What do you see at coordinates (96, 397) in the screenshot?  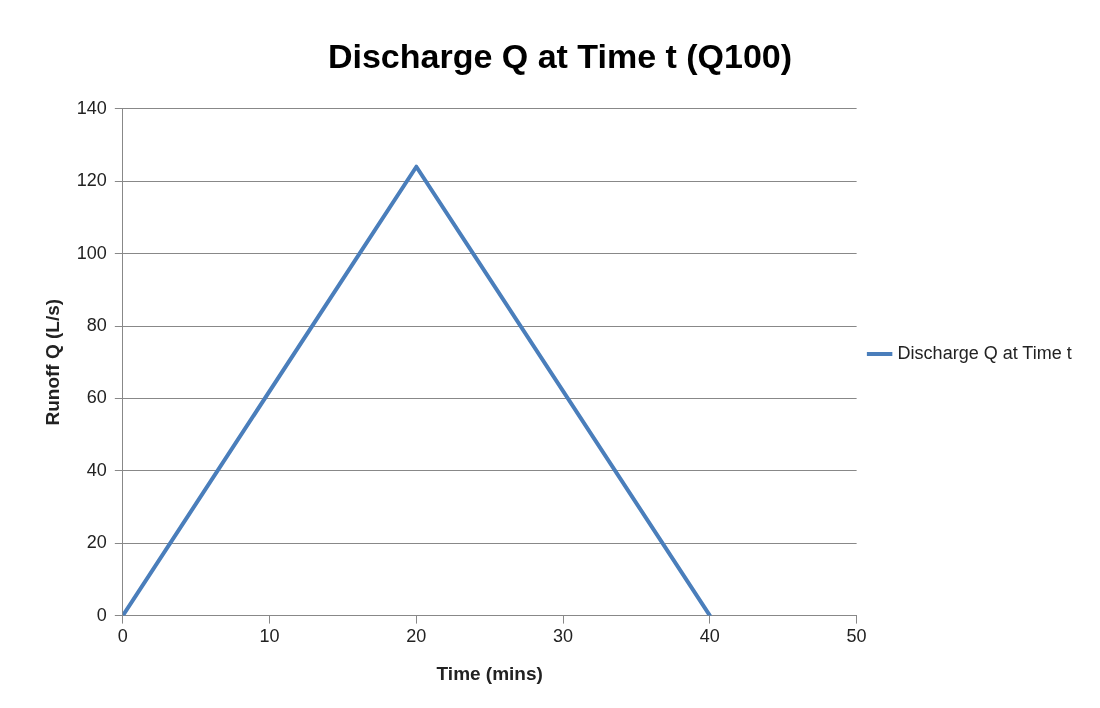 I see `y-tick-label: 60` at bounding box center [96, 397].